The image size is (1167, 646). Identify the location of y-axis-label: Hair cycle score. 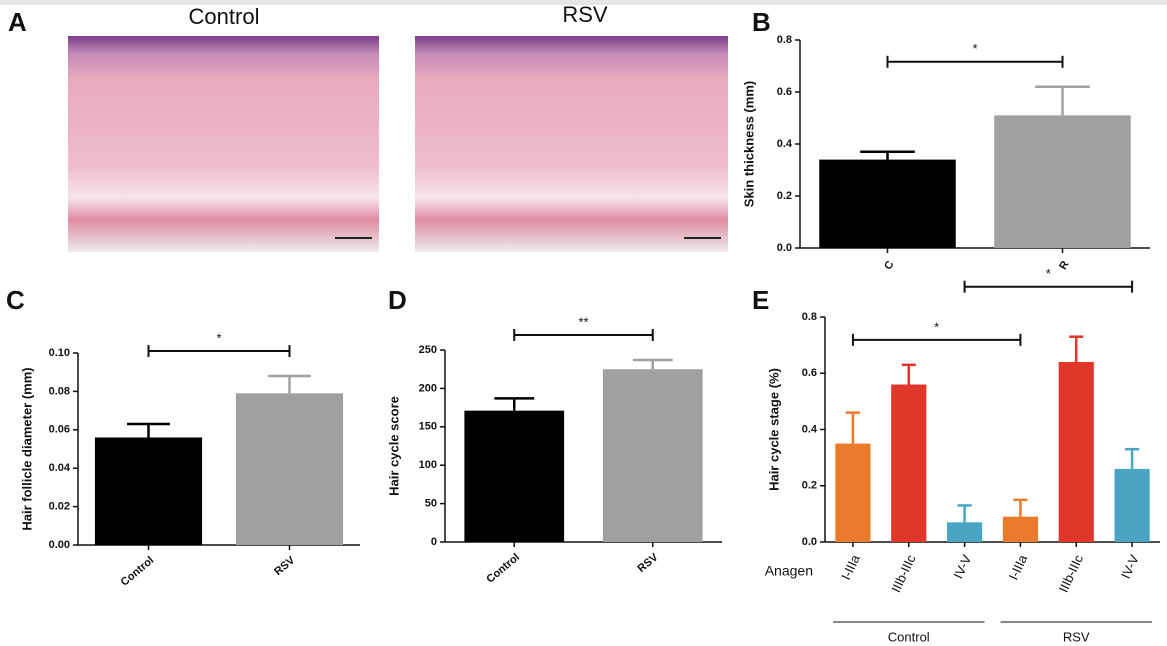
(393, 446).